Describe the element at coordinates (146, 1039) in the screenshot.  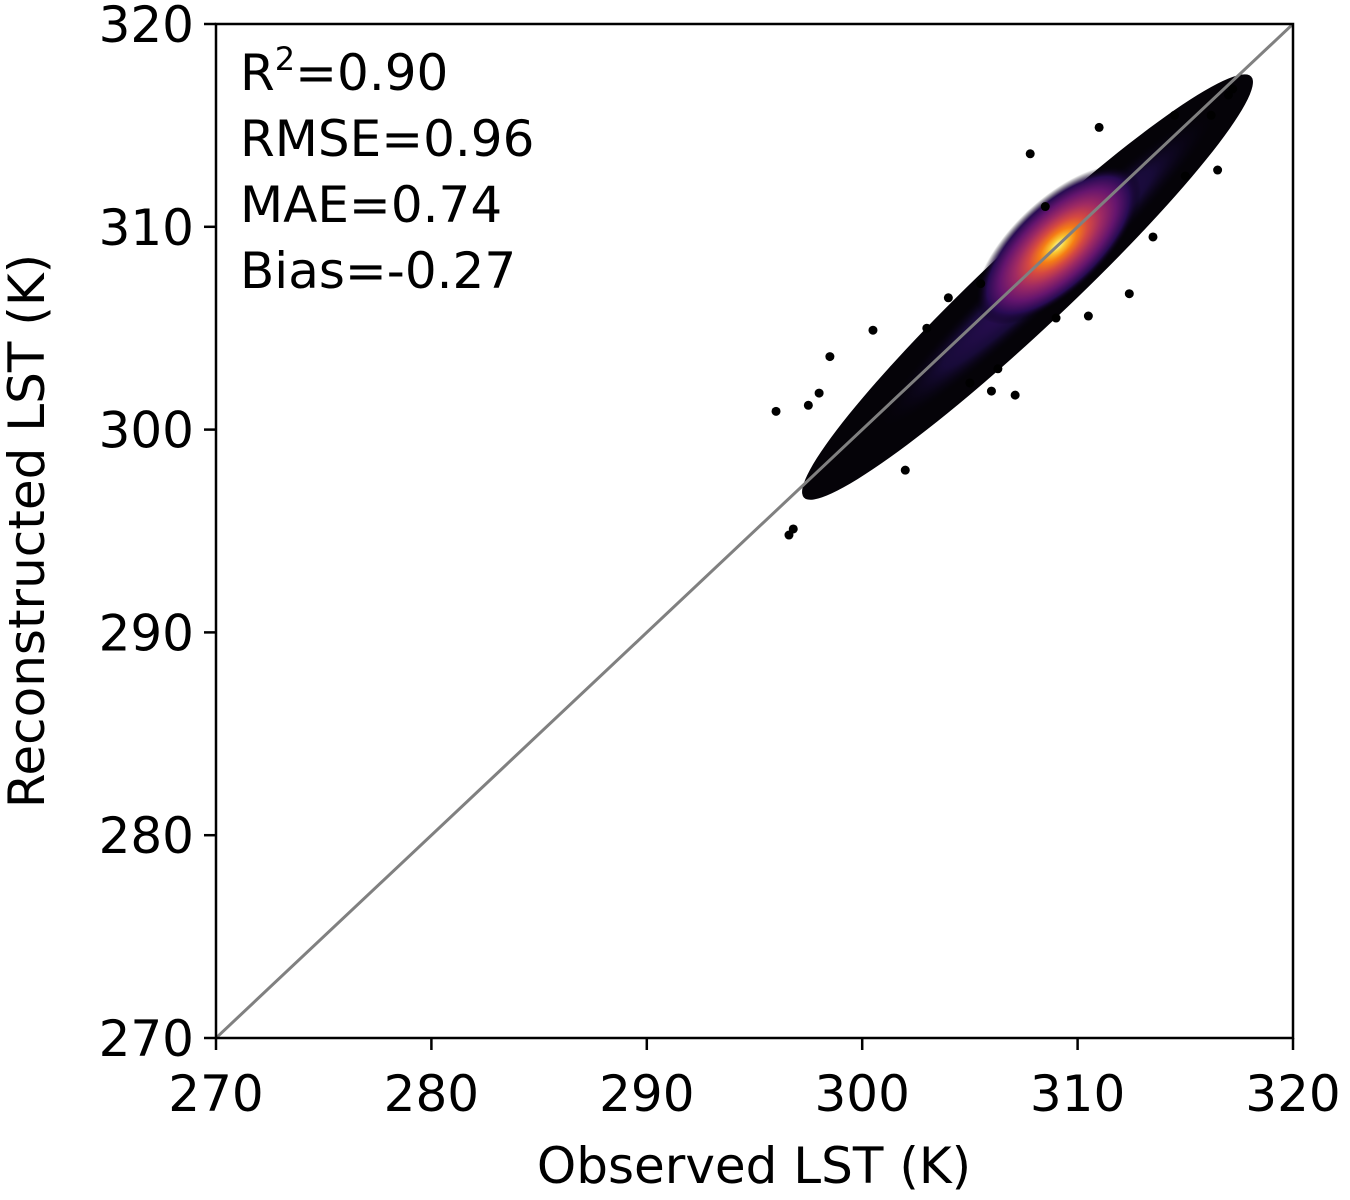
I see `y-tick-label: 270` at that location.